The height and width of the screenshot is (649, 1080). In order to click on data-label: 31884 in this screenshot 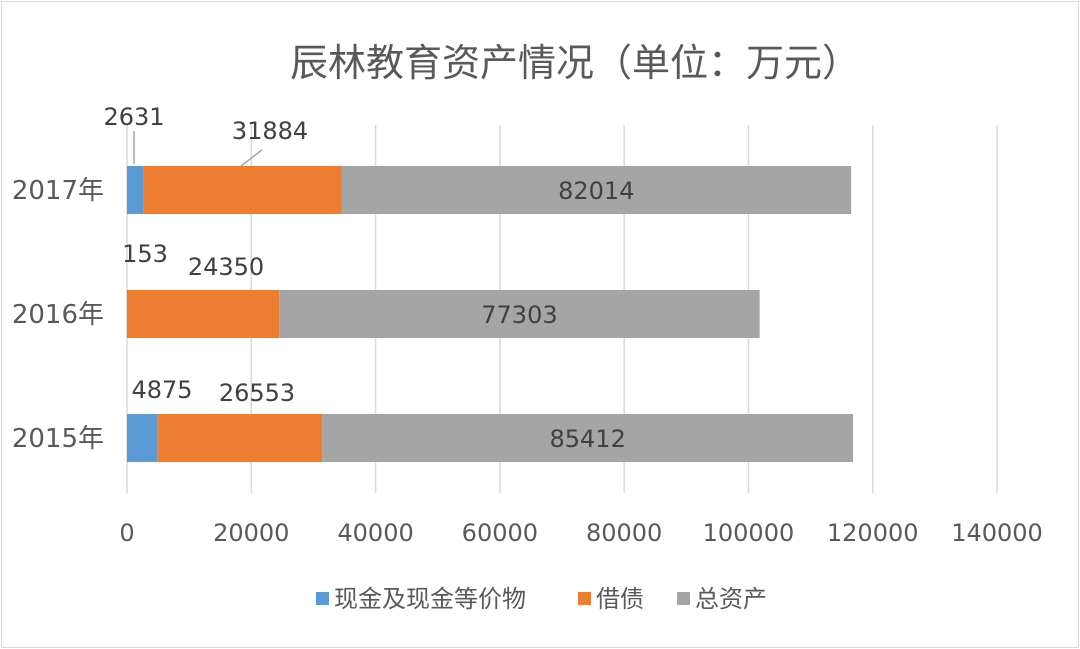, I will do `click(270, 131)`.